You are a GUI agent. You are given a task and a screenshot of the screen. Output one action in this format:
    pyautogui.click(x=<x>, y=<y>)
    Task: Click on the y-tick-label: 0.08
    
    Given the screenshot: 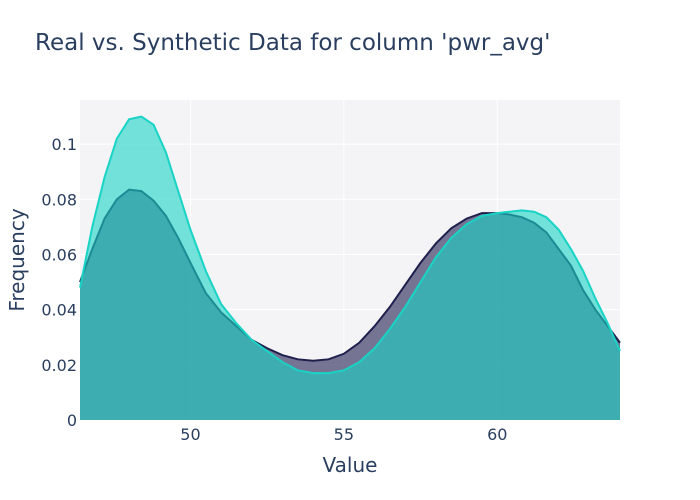 What is the action you would take?
    pyautogui.click(x=59, y=199)
    